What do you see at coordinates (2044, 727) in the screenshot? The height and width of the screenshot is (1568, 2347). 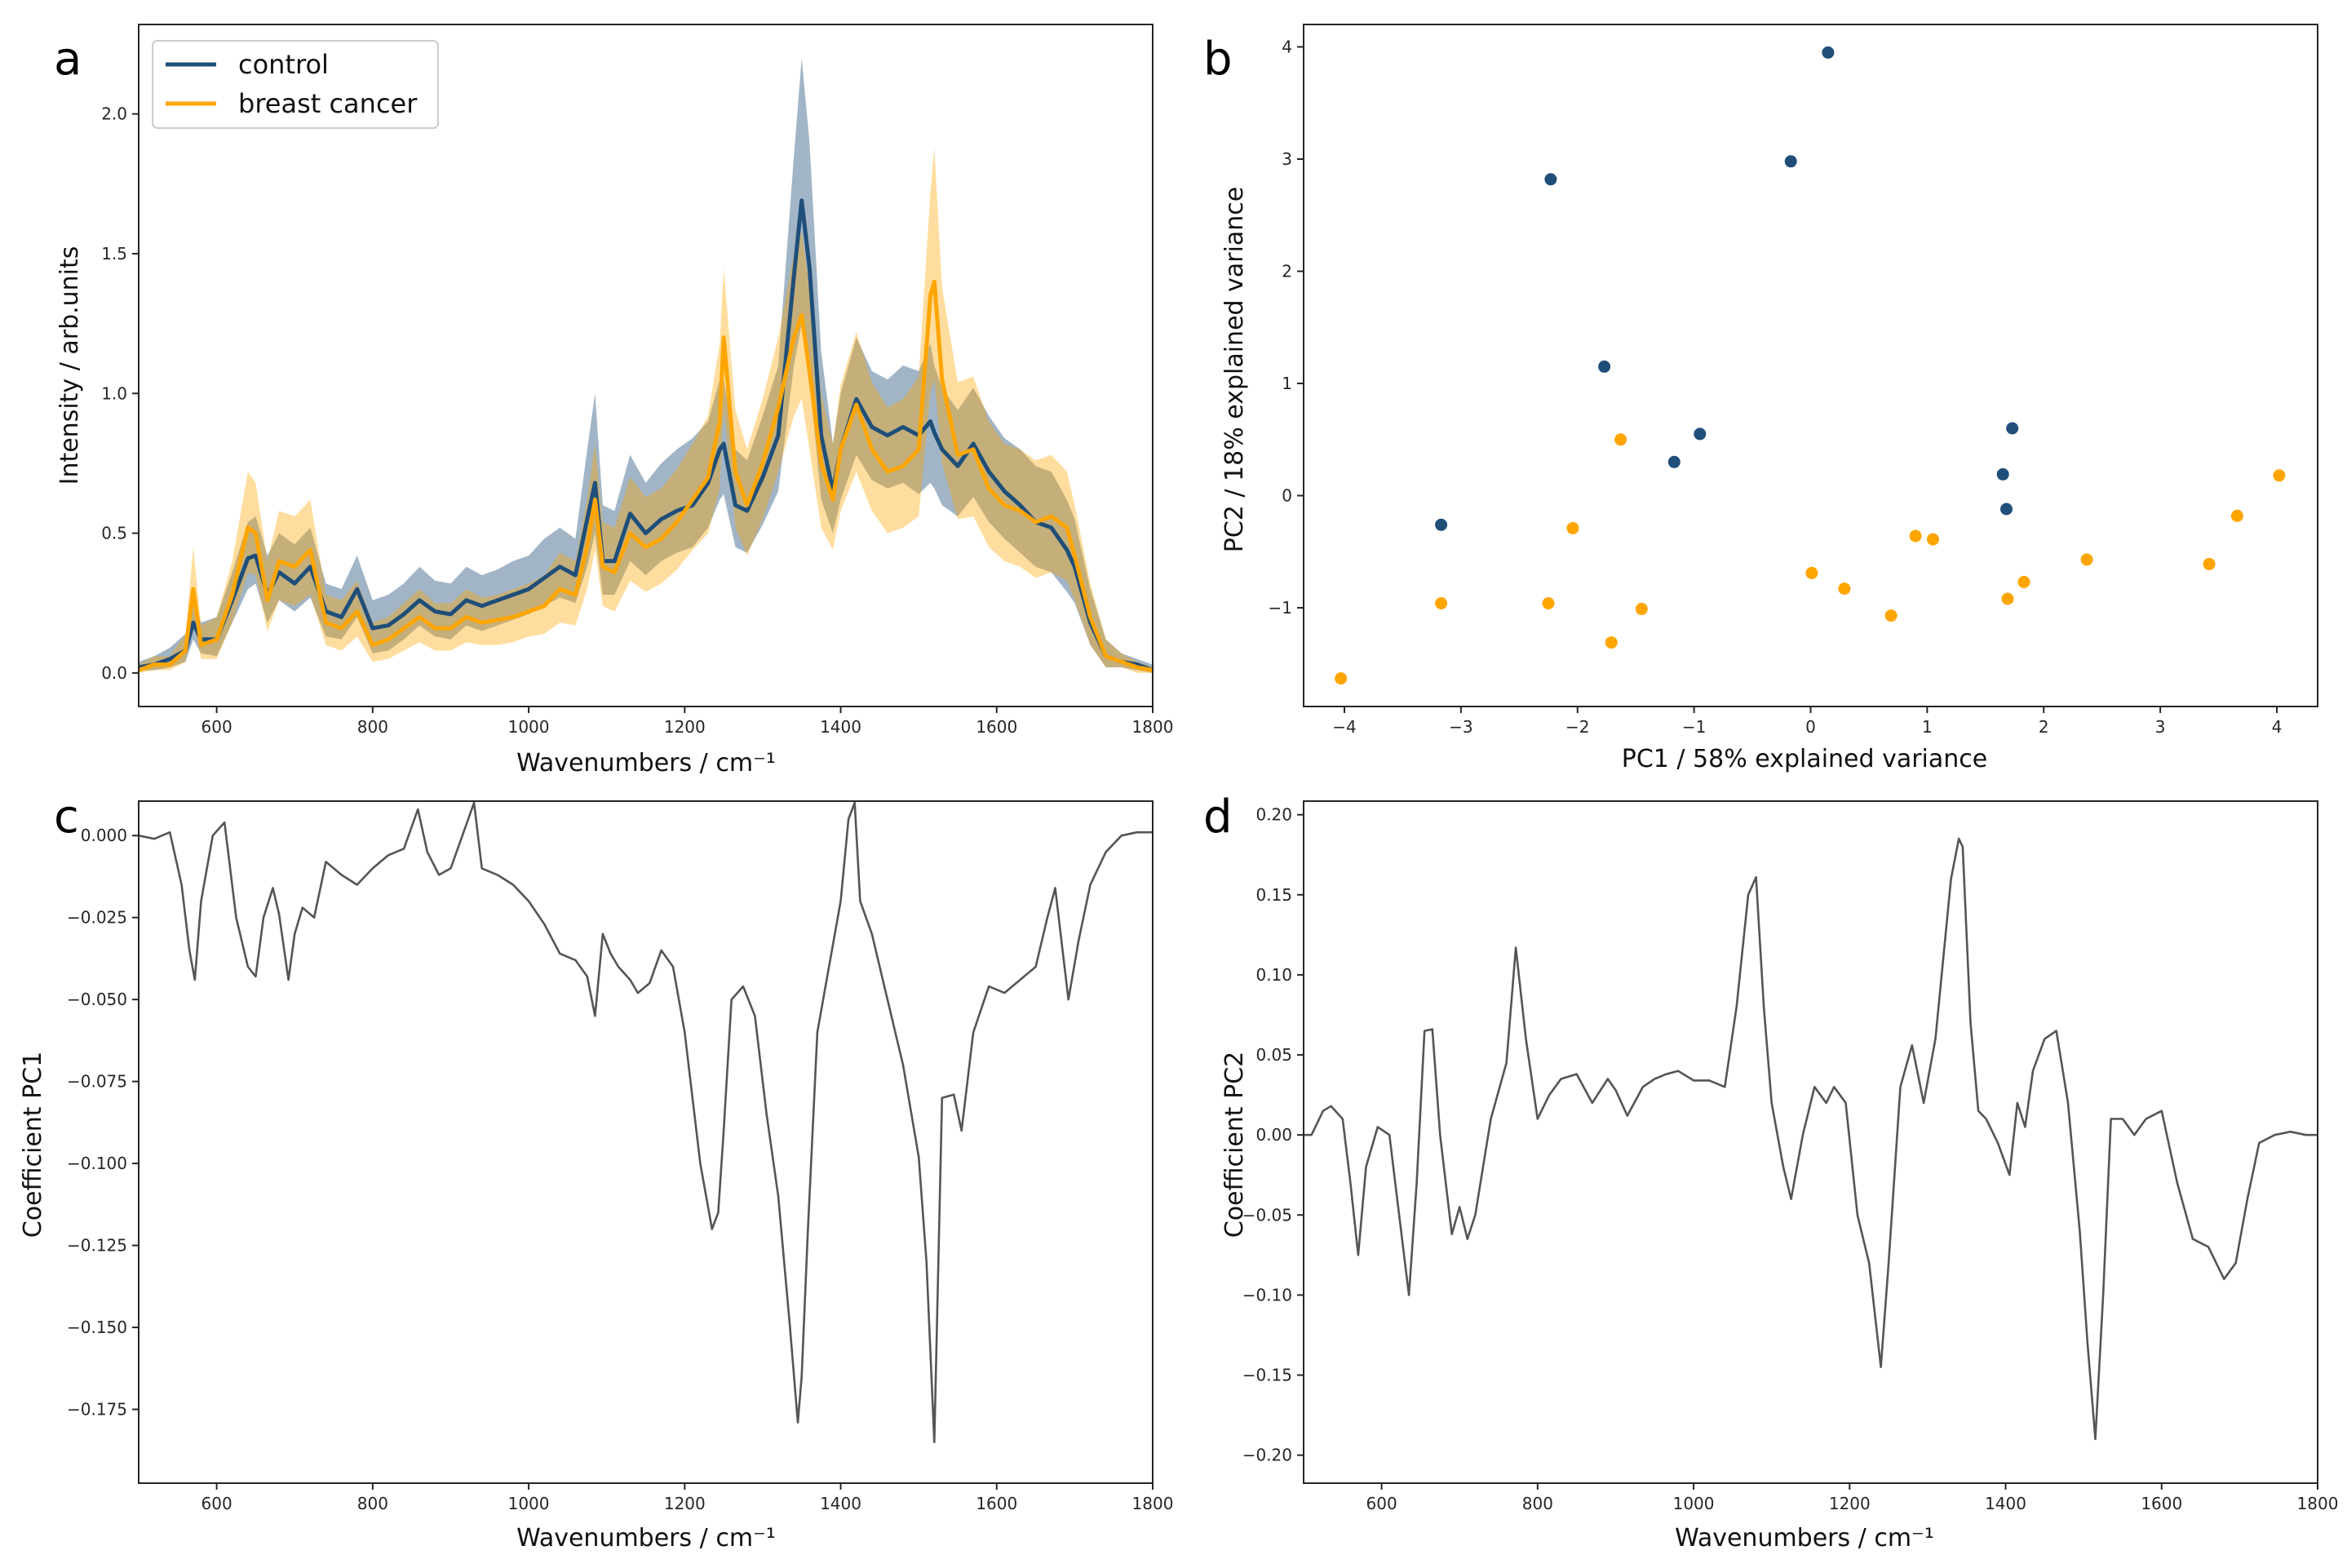 I see `x-tick-label-b-6: 2` at bounding box center [2044, 727].